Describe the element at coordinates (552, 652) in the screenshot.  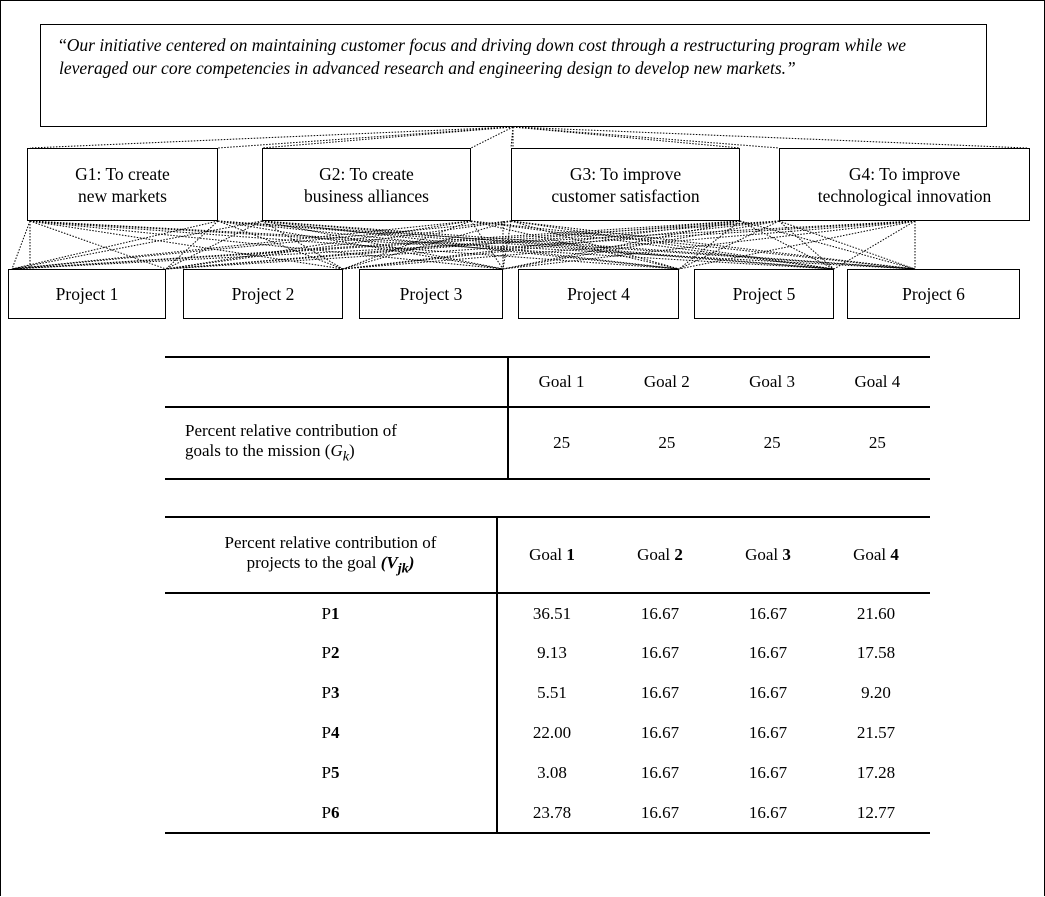
I see `table-cell: 9.13` at that location.